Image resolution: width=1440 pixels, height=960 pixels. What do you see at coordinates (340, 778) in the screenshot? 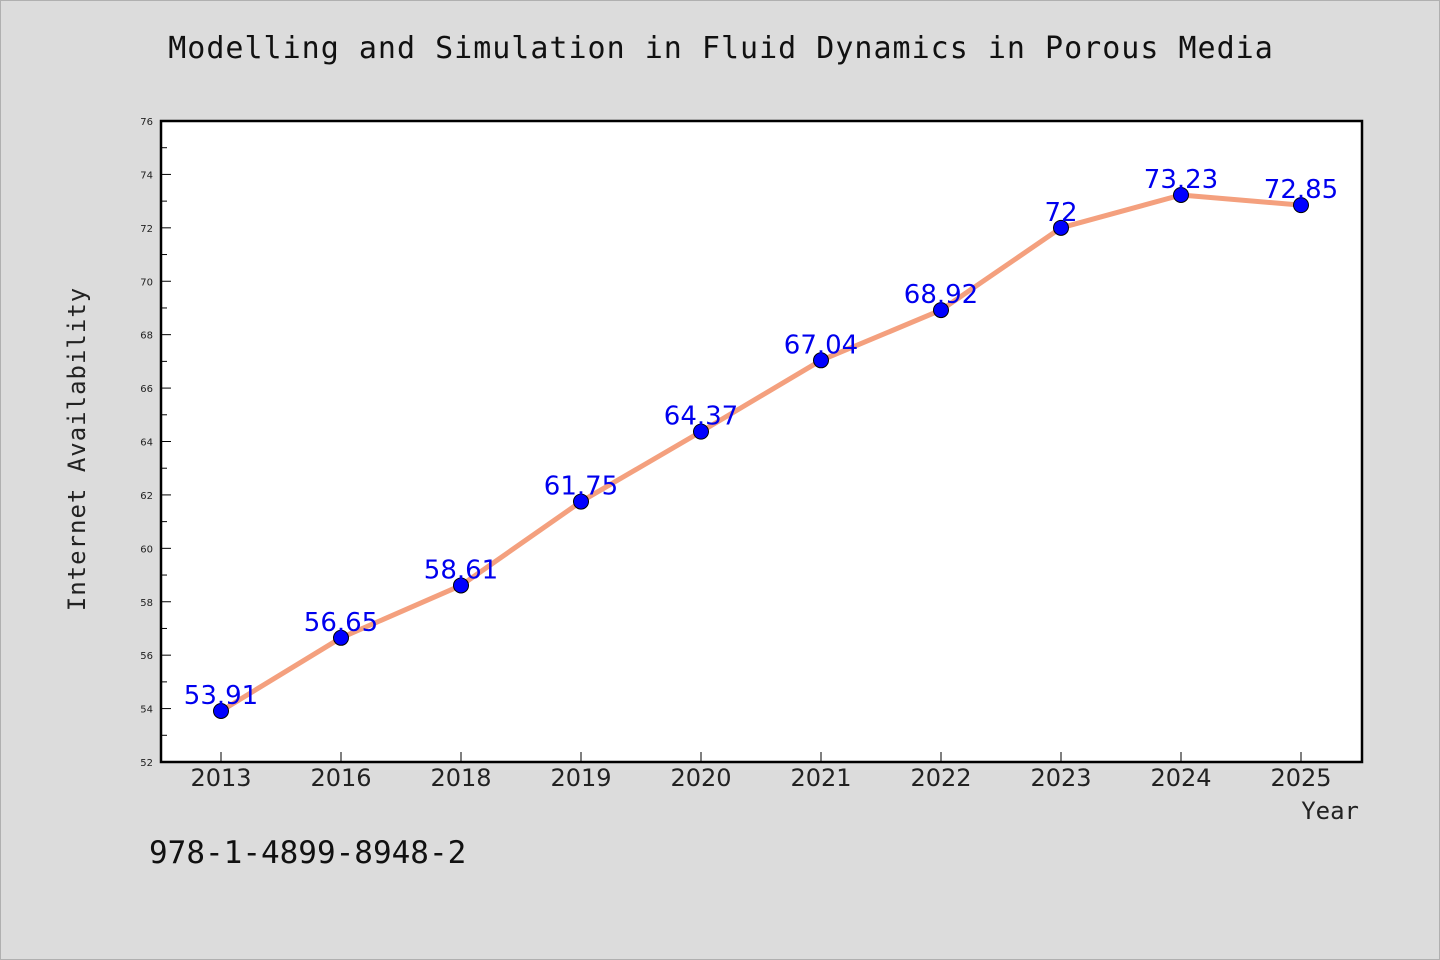
I see `x-tick-label: 2016` at bounding box center [340, 778].